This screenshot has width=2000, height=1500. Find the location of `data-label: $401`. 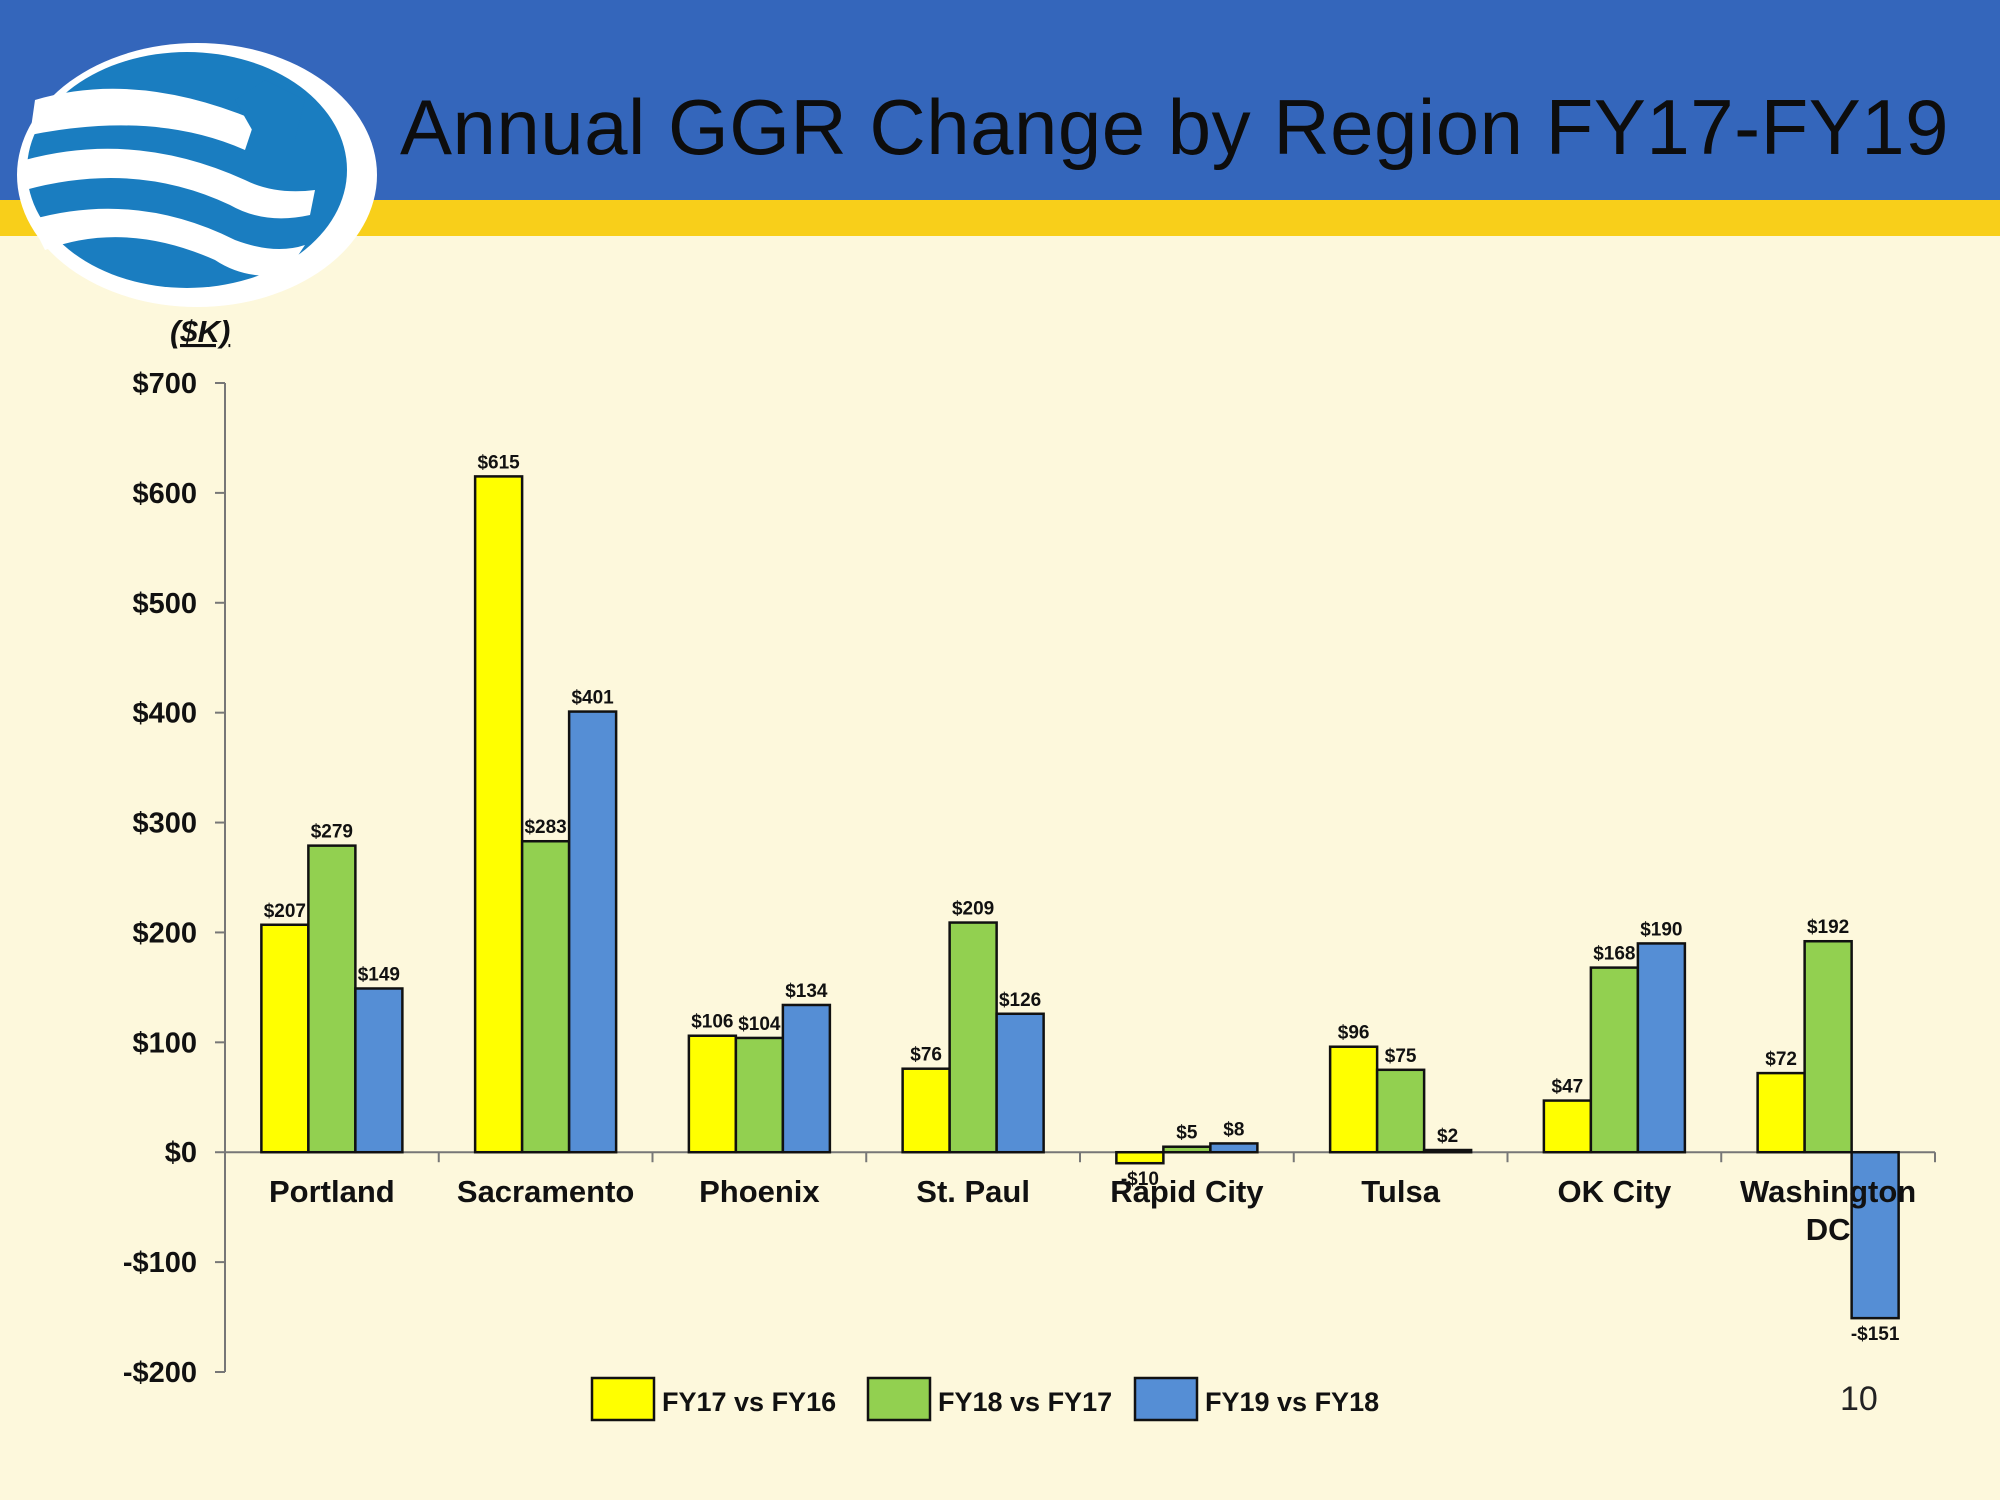

data-label: $401 is located at coordinates (592, 698).